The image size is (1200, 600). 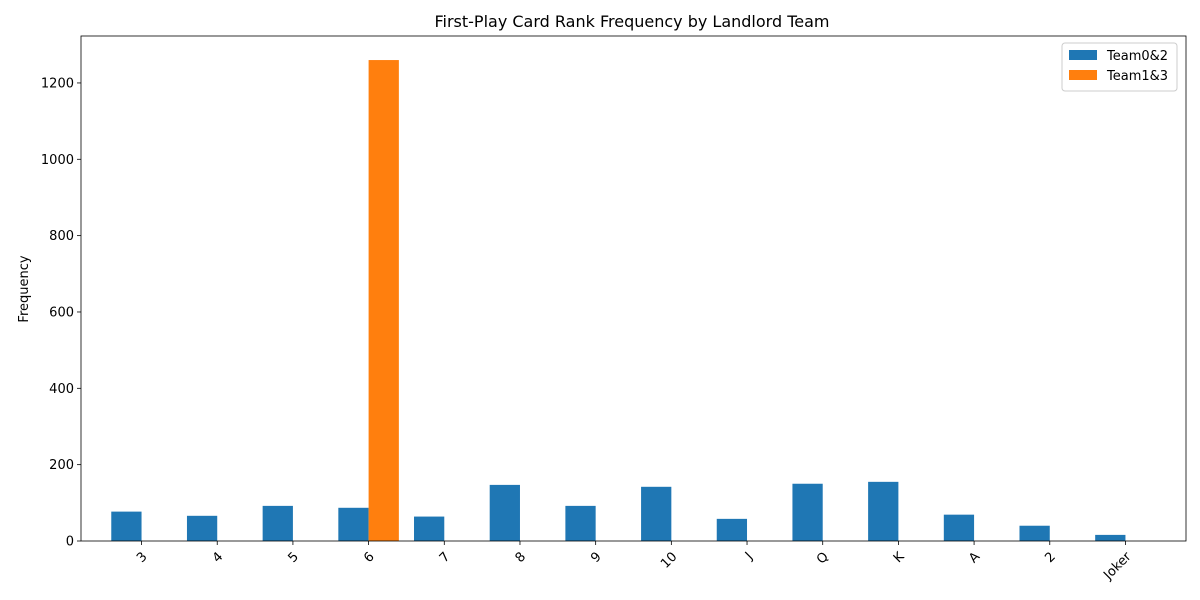 I want to click on bar-team0-2-joker, so click(x=1110, y=537).